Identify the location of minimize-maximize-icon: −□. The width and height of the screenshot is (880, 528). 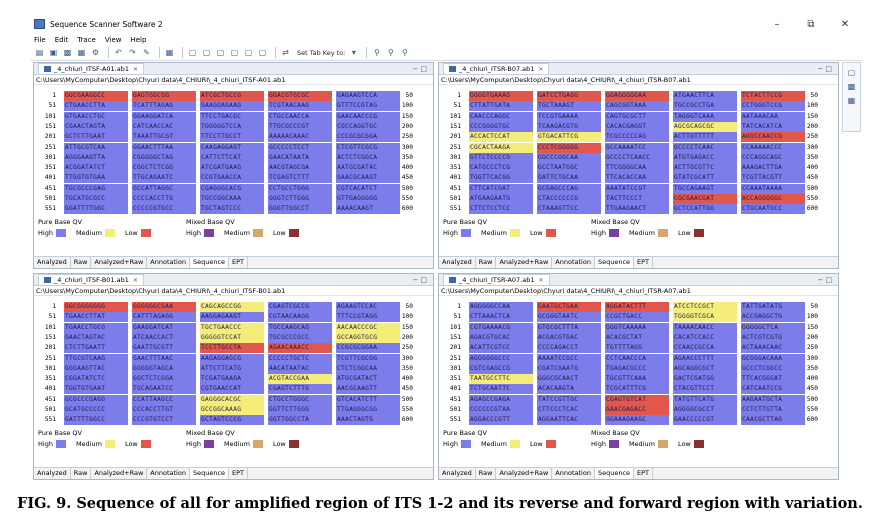
(825, 69).